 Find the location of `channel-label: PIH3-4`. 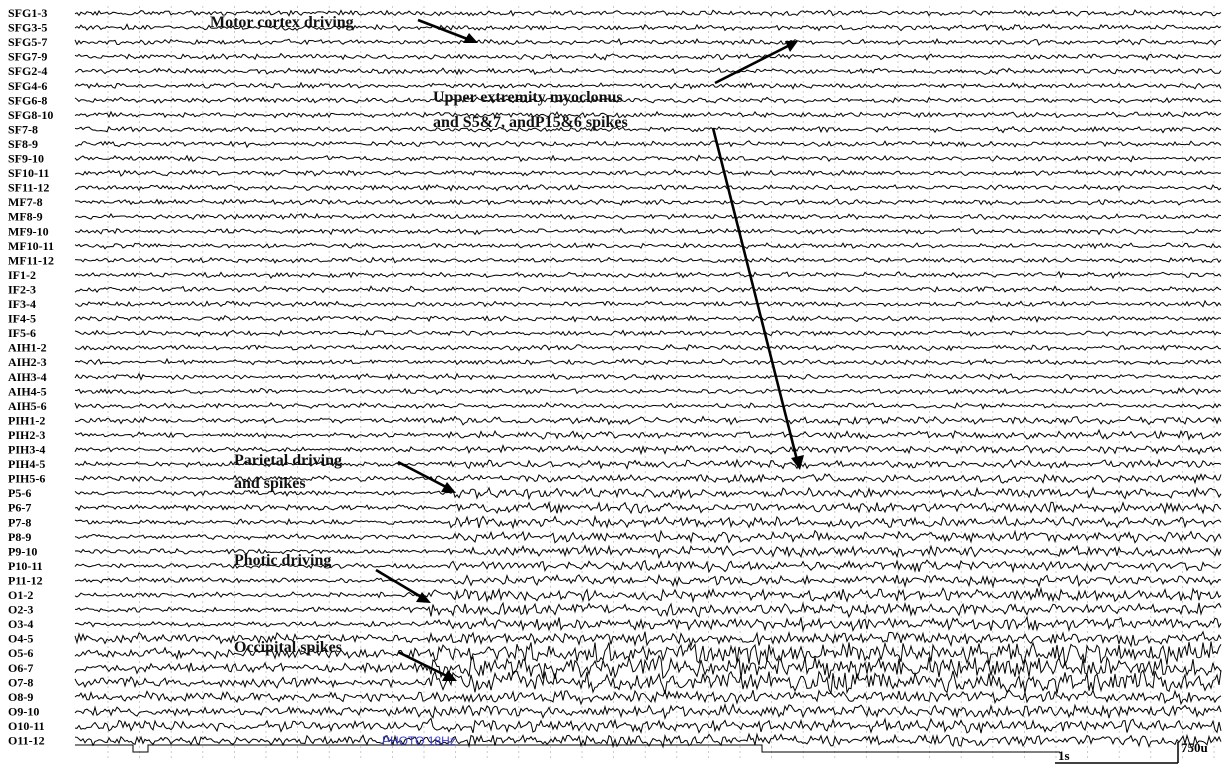

channel-label: PIH3-4 is located at coordinates (26, 450).